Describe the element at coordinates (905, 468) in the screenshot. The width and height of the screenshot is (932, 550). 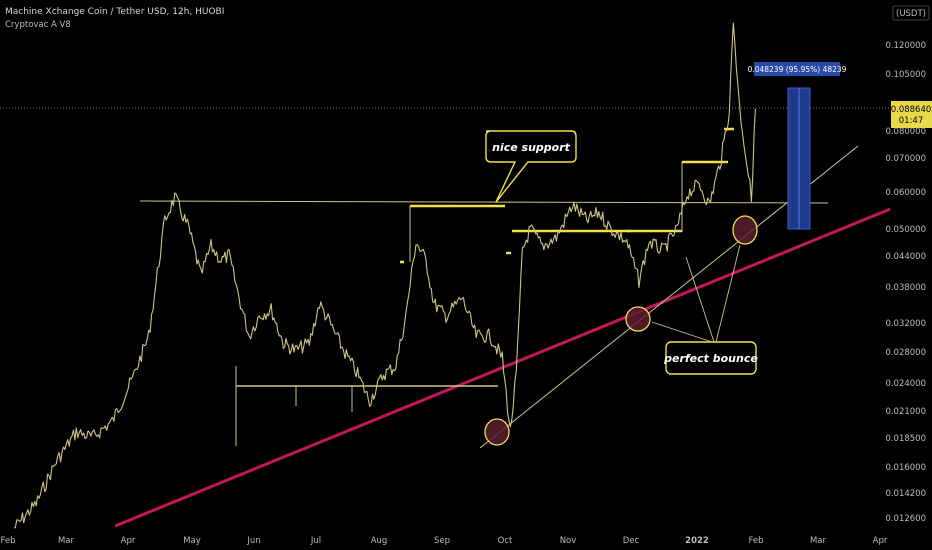
I see `price-tick-label: 0.016000` at that location.